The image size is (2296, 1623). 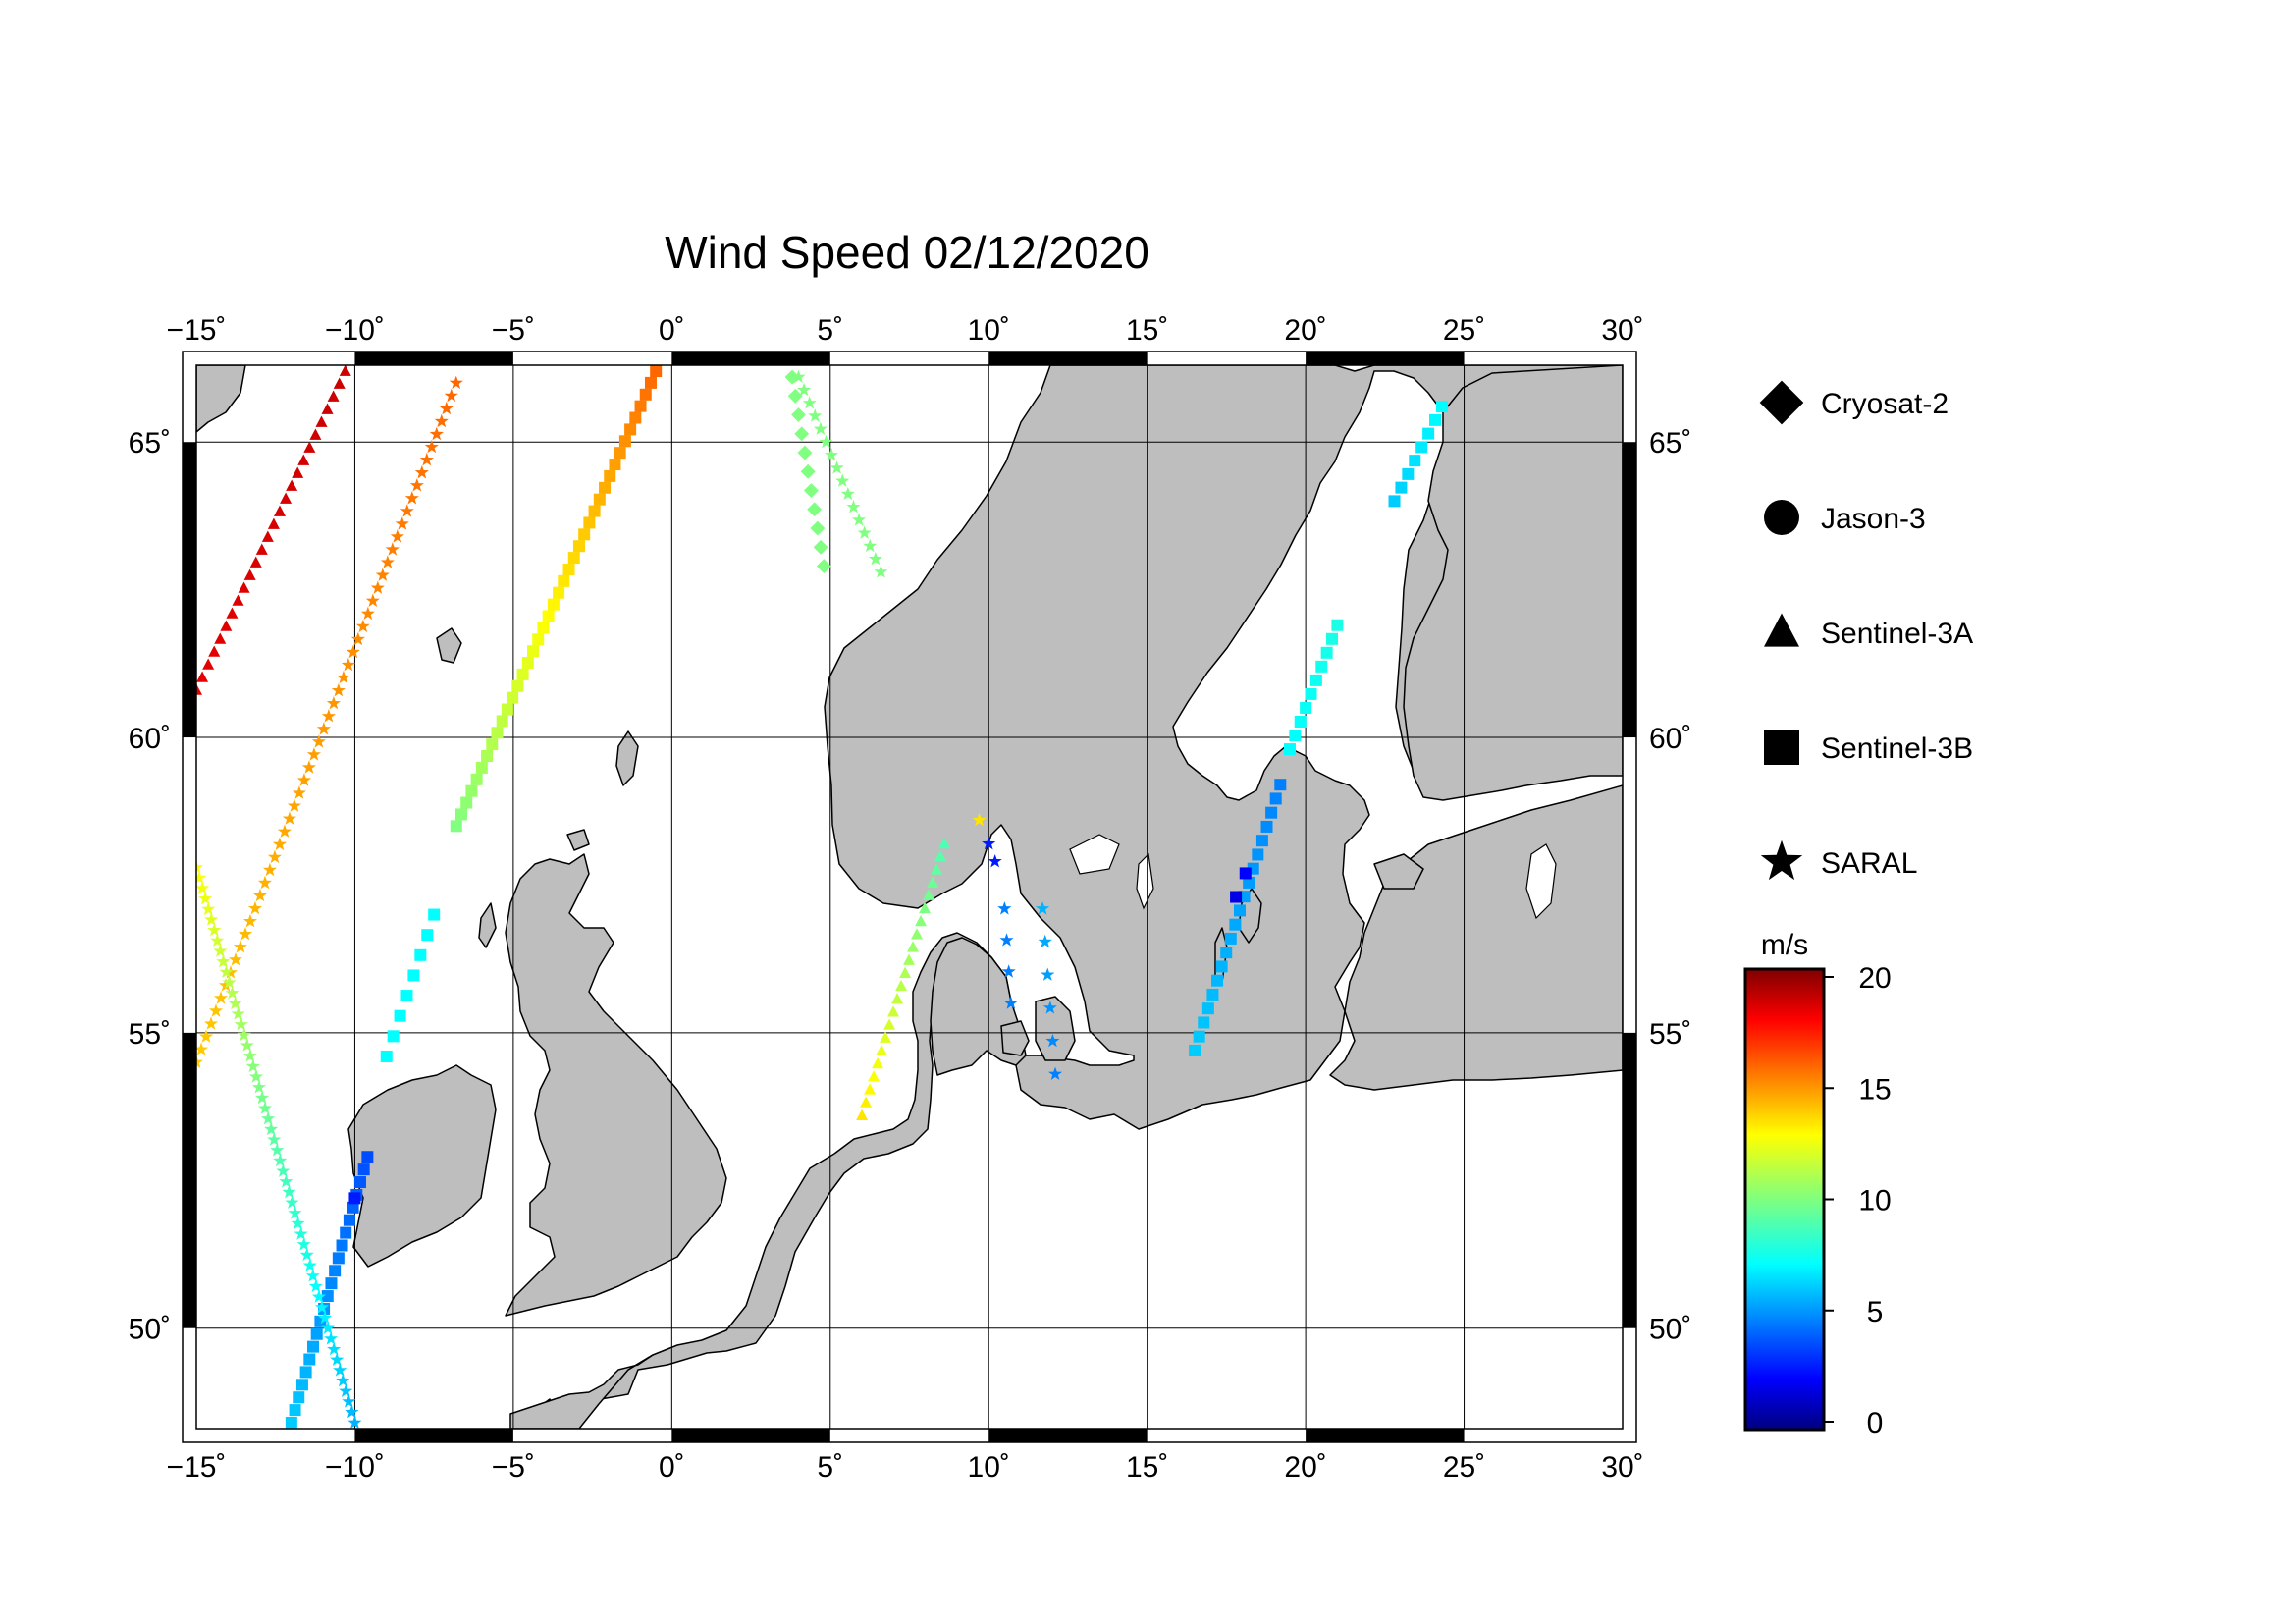 I want to click on legend-symbol-triangle-icon, so click(x=1781, y=630).